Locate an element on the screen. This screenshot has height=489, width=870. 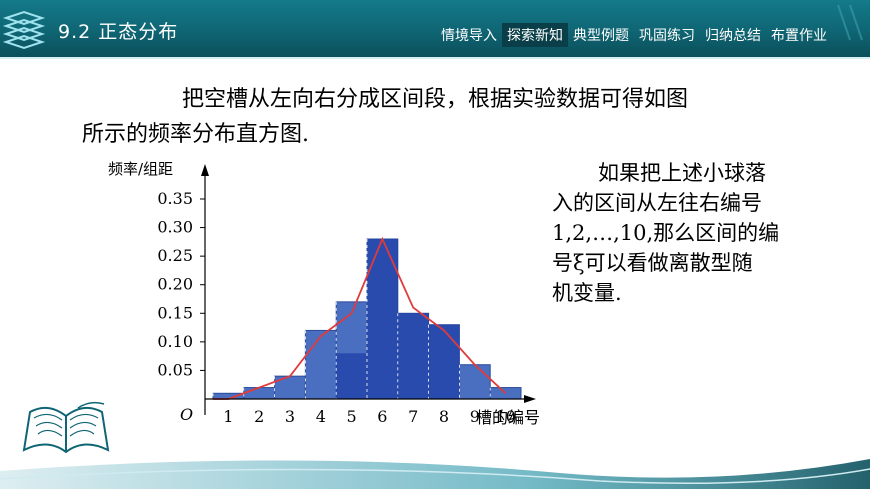
x-tick-label: 8 is located at coordinates (444, 416).